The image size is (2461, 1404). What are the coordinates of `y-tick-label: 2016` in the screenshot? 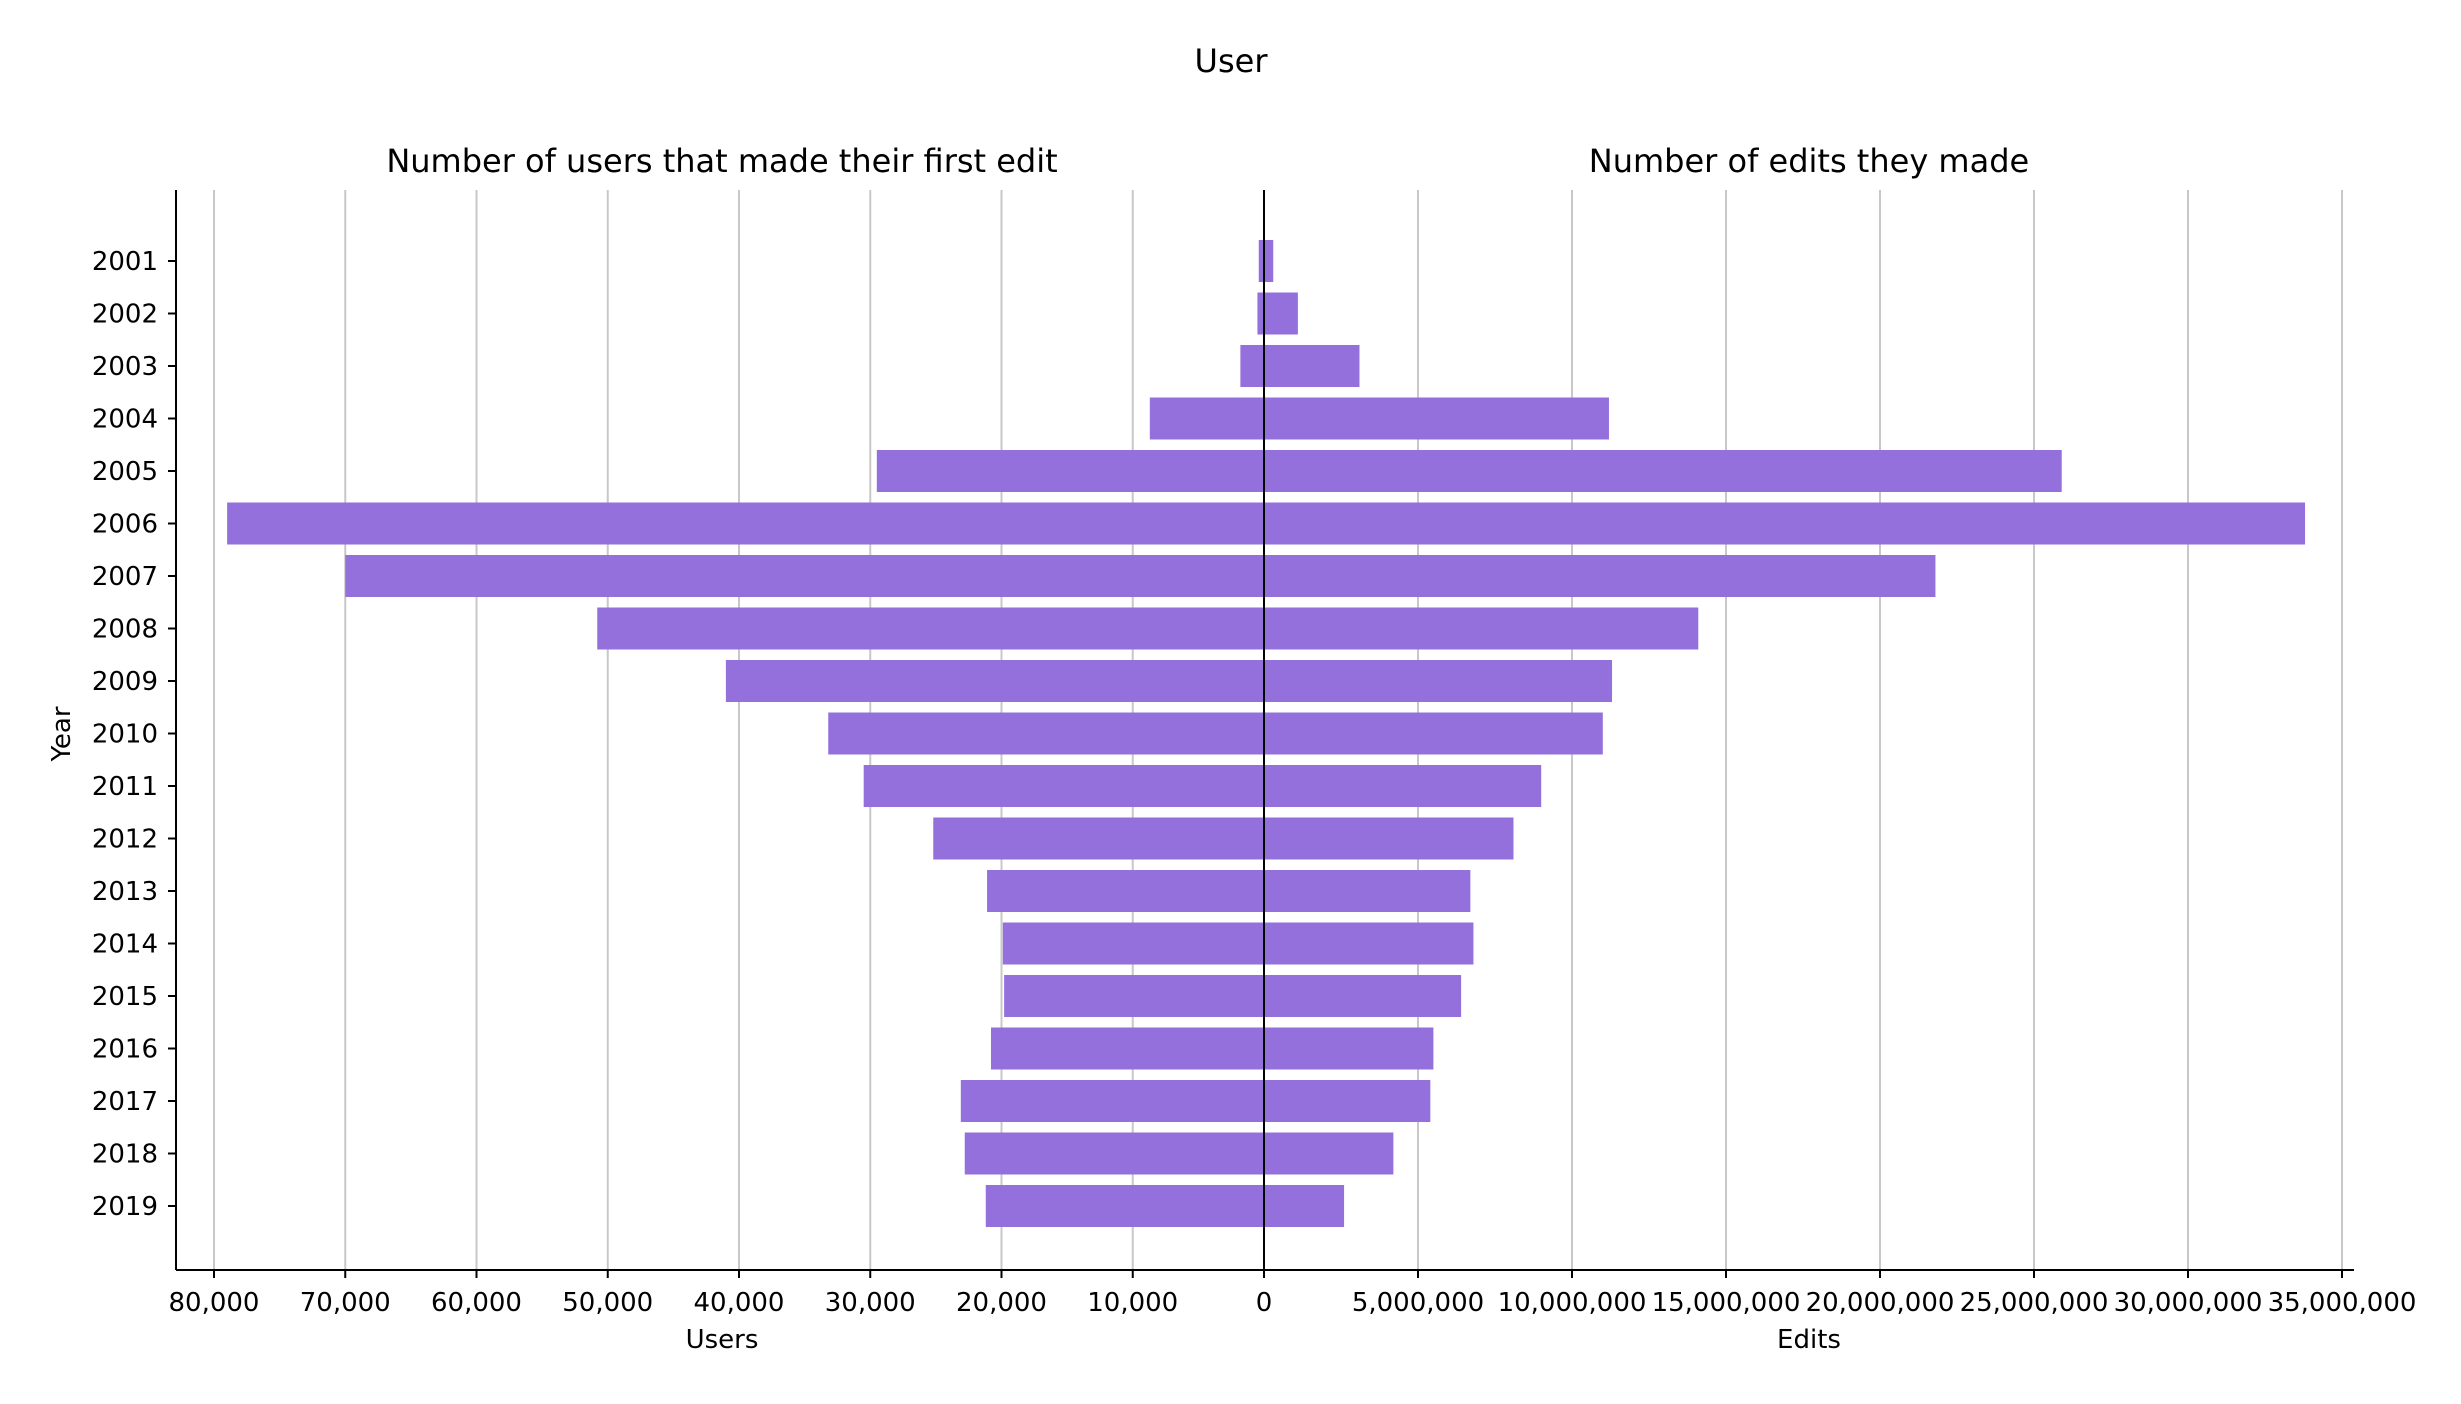 It's located at (125, 1050).